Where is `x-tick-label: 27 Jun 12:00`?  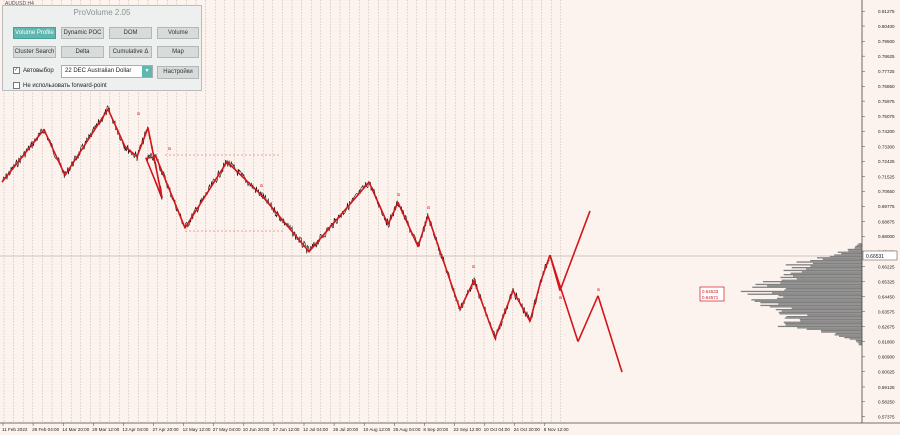 x-tick-label: 27 Jun 12:00 is located at coordinates (286, 429).